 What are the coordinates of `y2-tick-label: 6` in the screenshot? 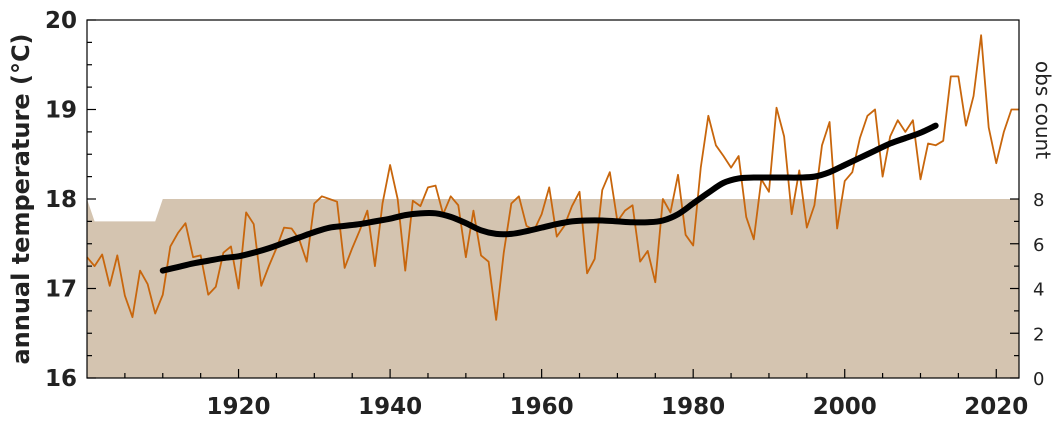 It's located at (1038, 245).